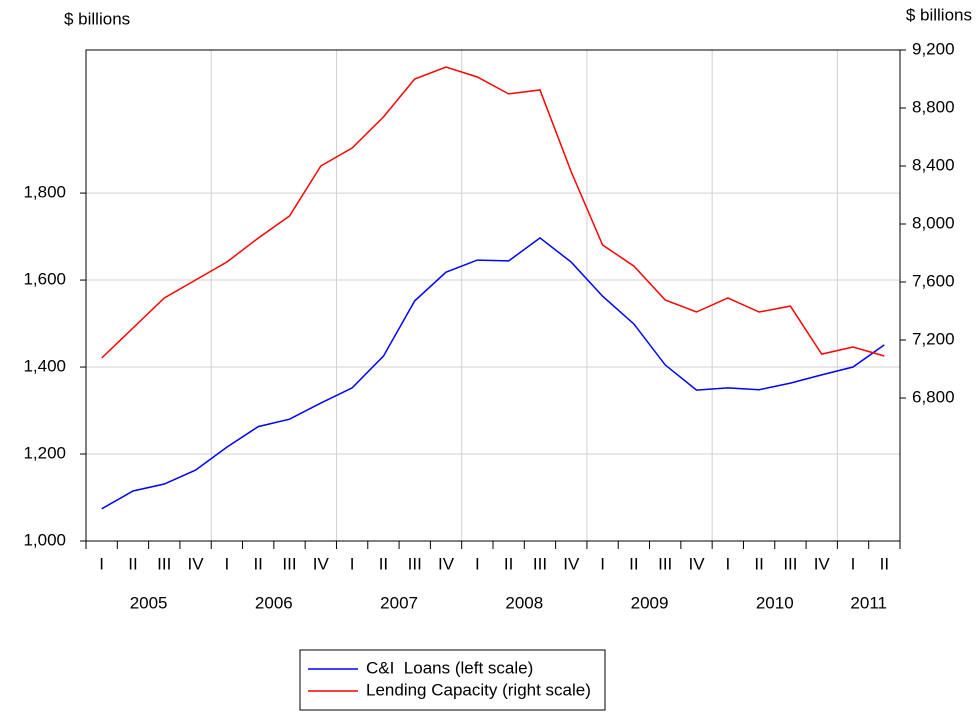  I want to click on y-tick-label: 1,600, so click(44, 279).